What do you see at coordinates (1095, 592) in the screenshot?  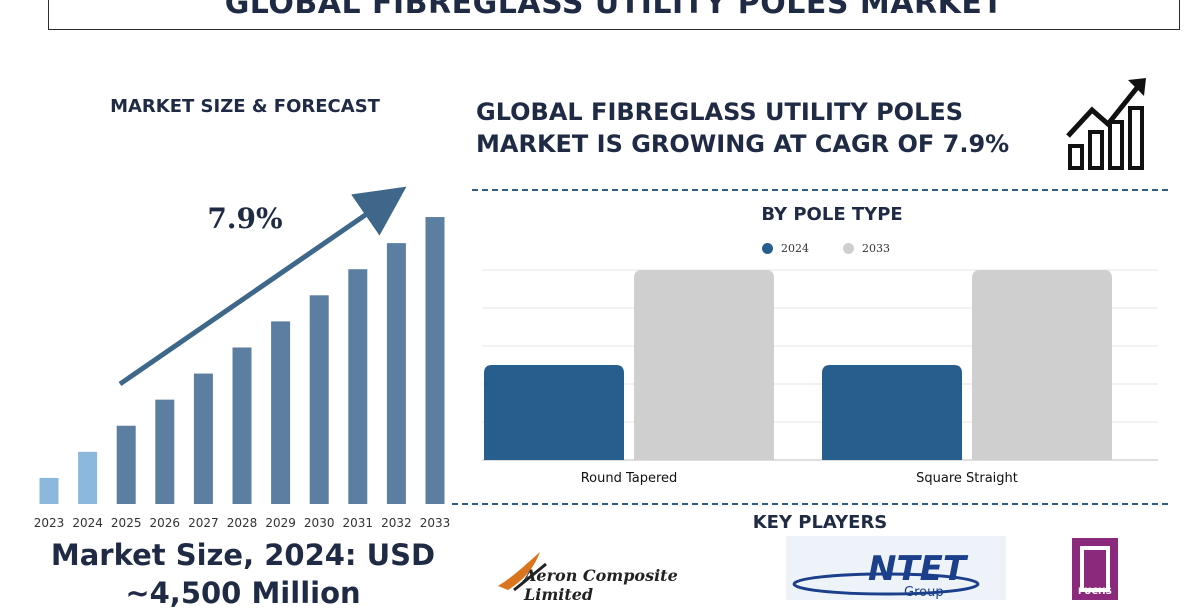 I see `fuchs-logo-text: FUCHS` at bounding box center [1095, 592].